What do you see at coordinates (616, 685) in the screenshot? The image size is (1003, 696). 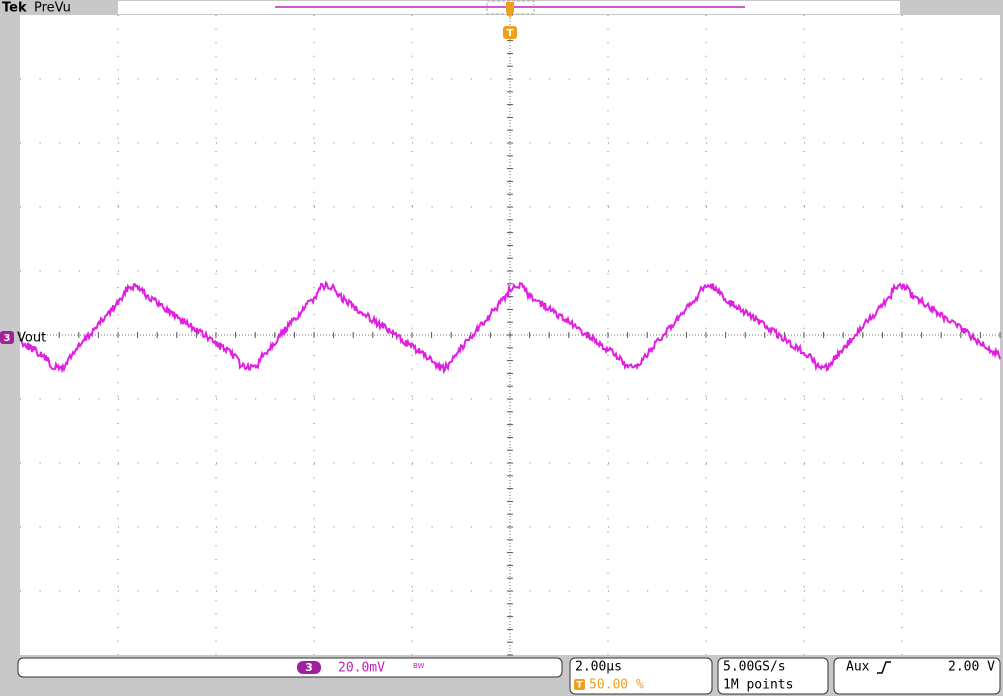 I see `trigger-position: 50.00 %` at bounding box center [616, 685].